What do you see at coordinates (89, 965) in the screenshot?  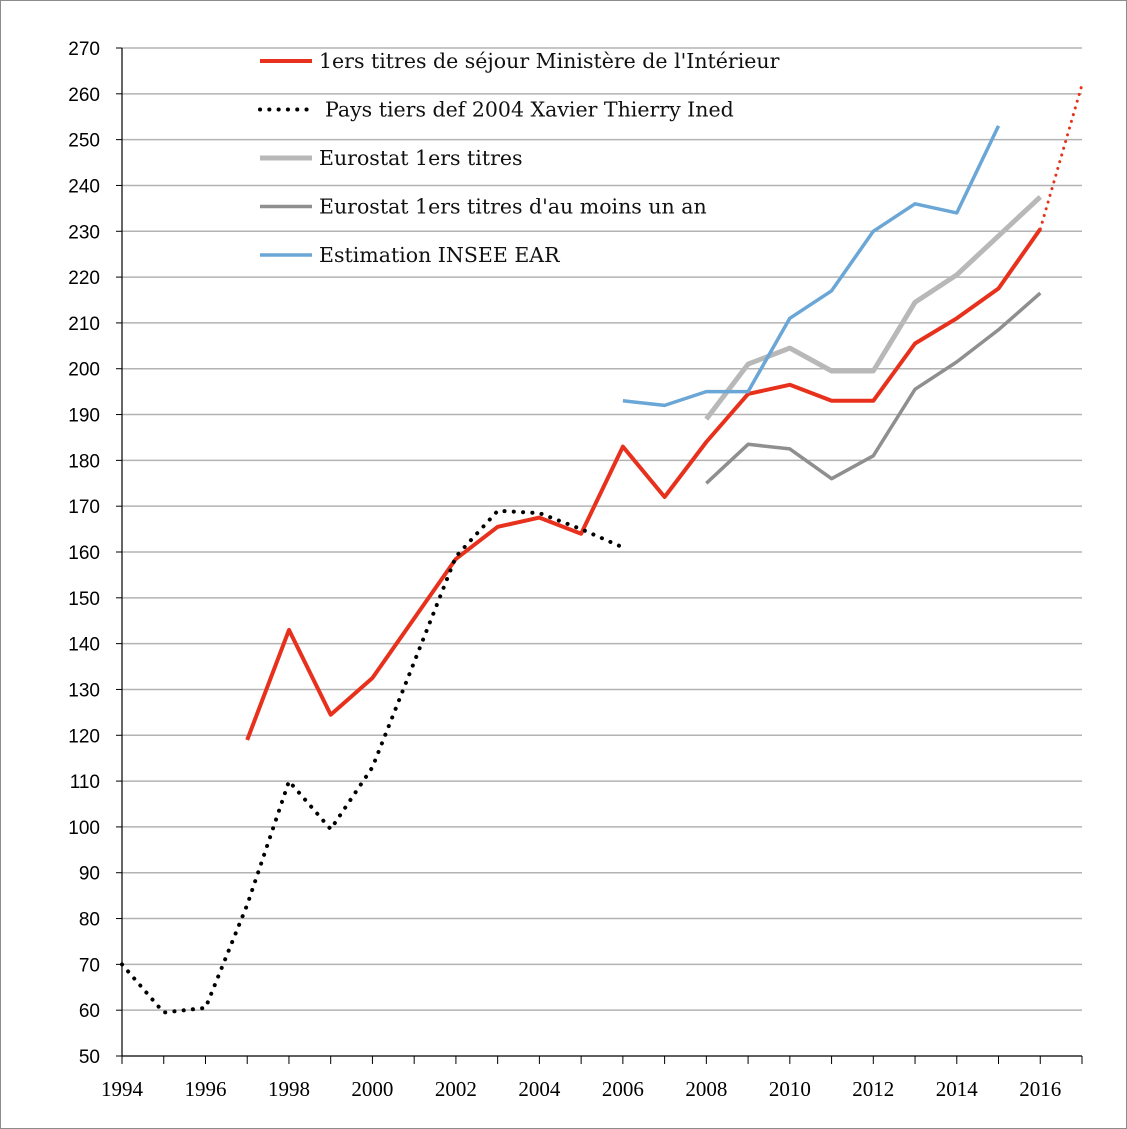 I see `y-tick-label: 70` at bounding box center [89, 965].